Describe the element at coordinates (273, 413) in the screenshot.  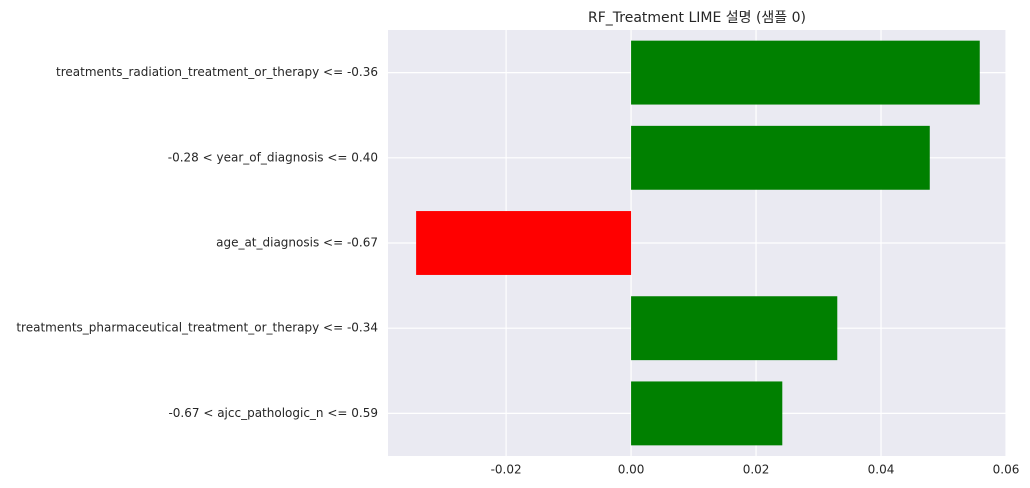
I see `y-tick-label: -0.67 < ajcc_pathologic_n <= 0.59` at that location.